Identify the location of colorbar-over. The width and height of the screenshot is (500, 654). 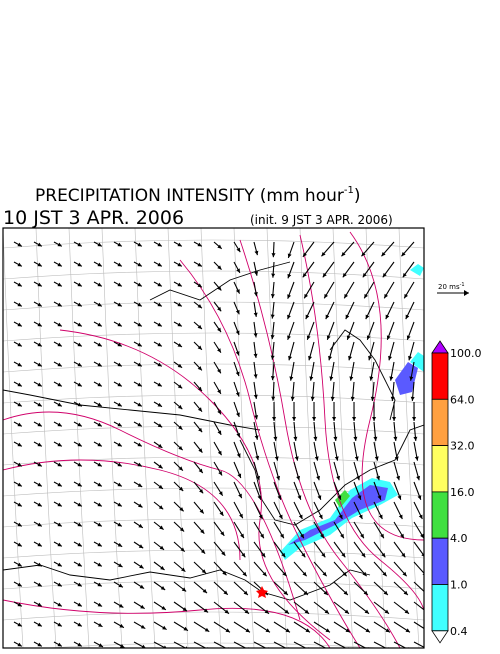
(440, 347).